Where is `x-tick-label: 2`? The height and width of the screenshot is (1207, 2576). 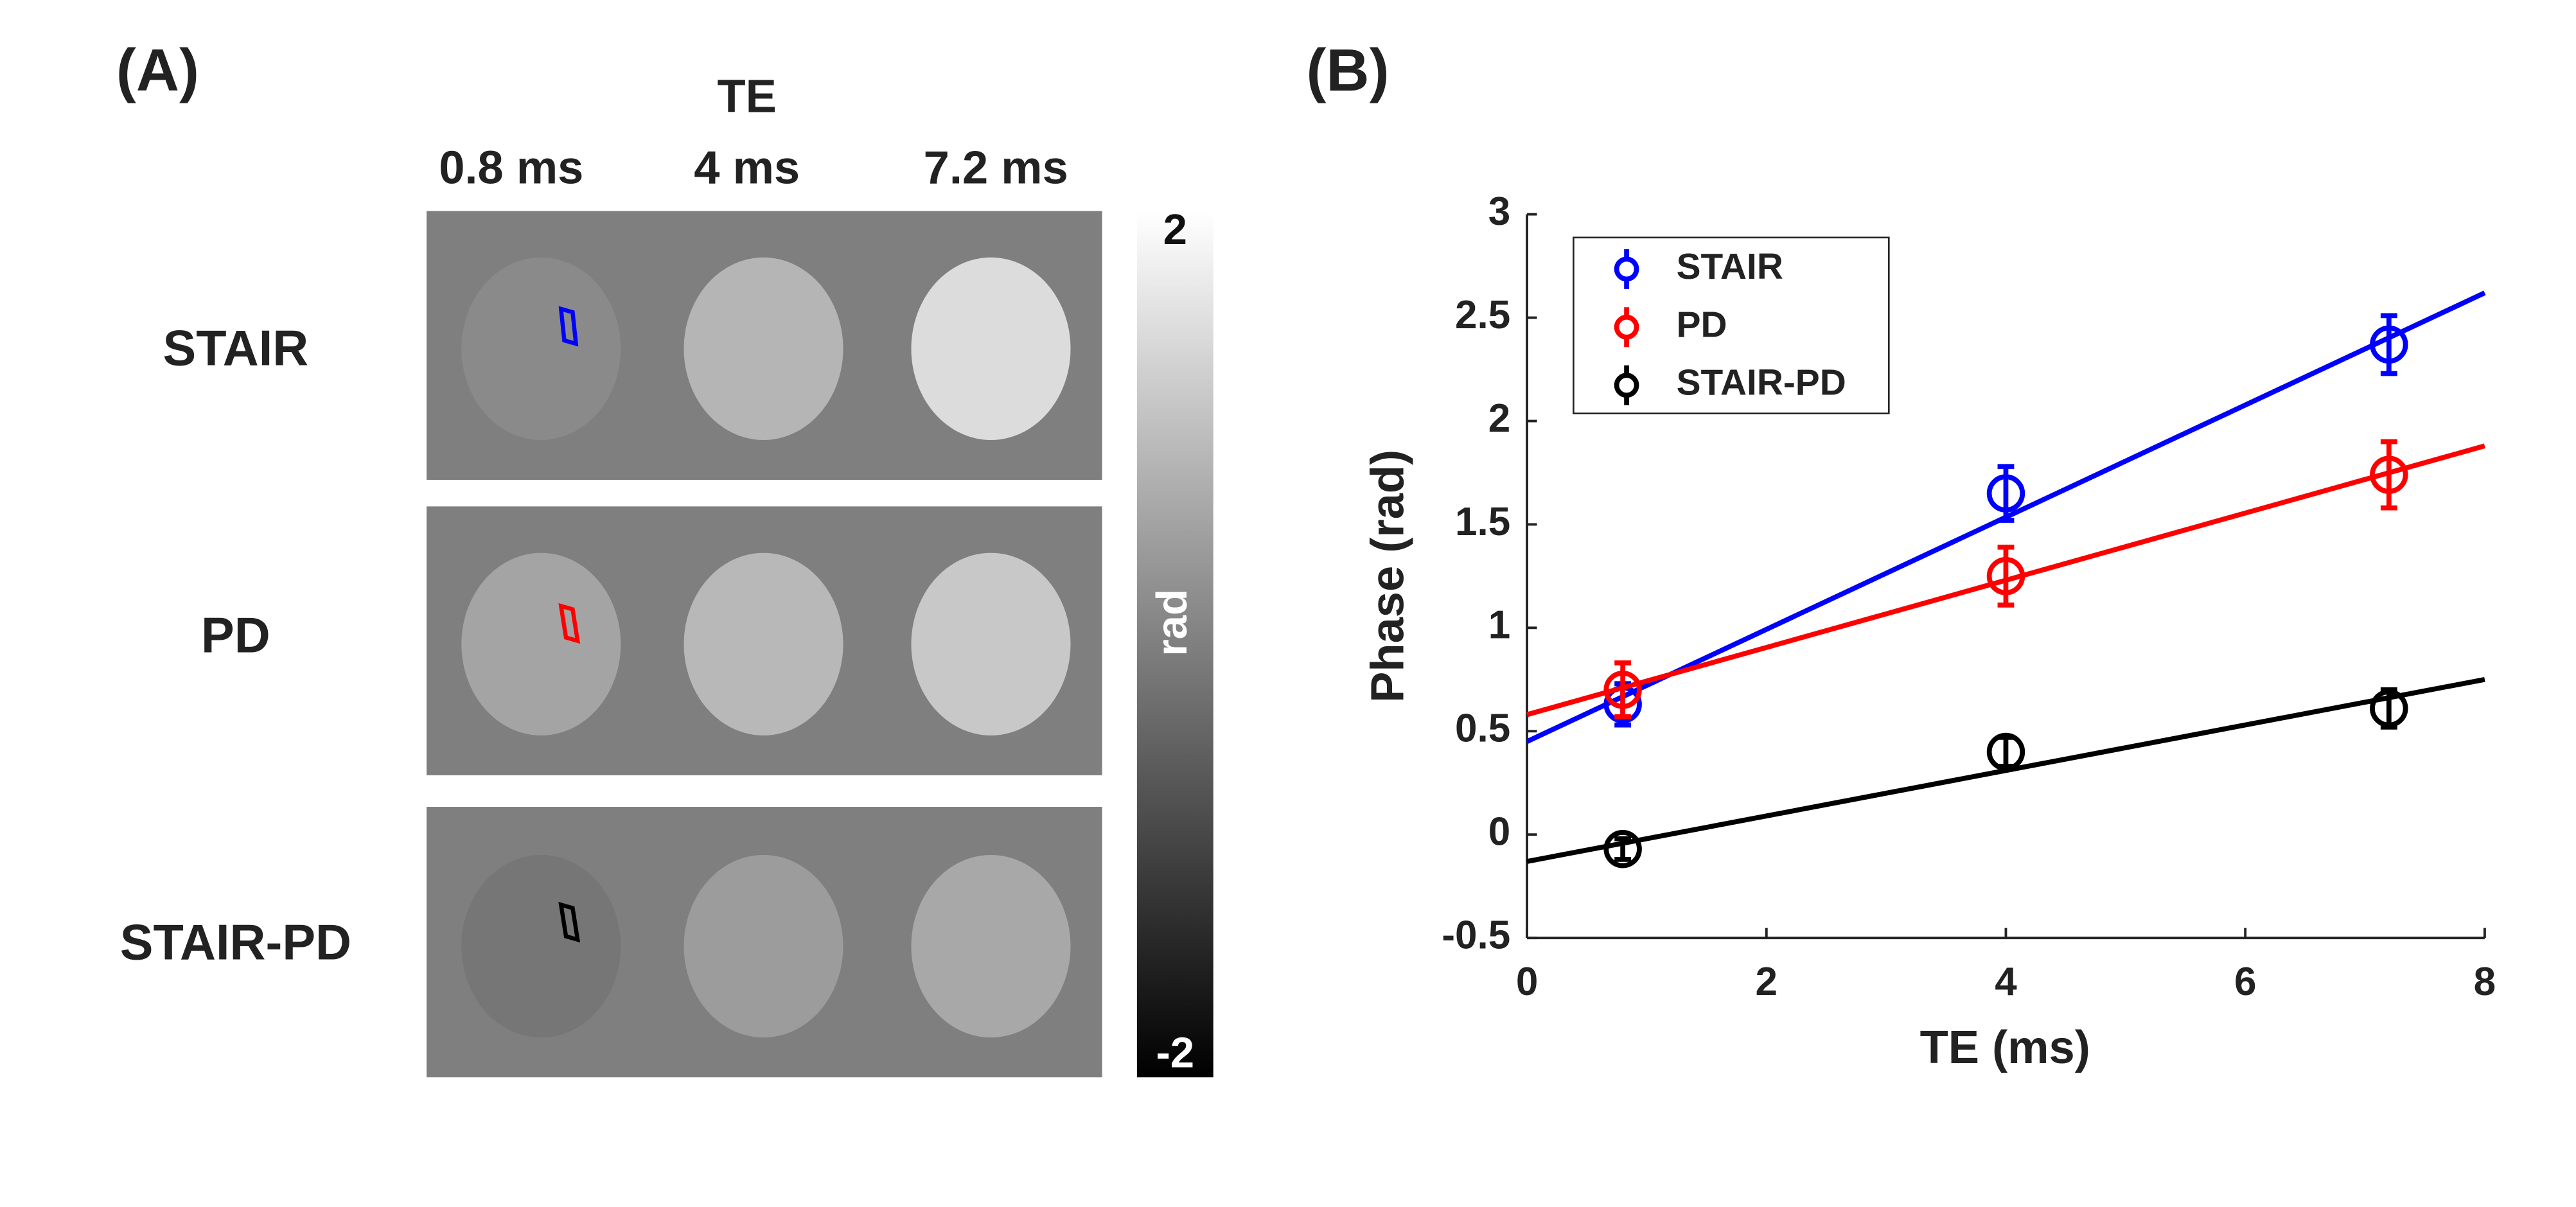 x-tick-label: 2 is located at coordinates (1767, 982).